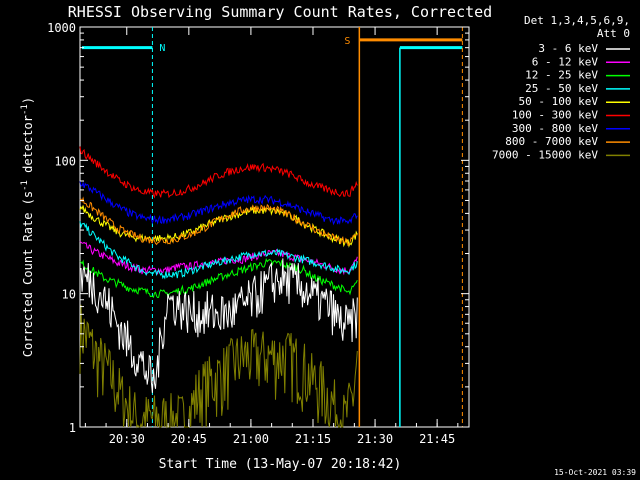 This screenshot has height=480, width=640. I want to click on y-axis-label-mid: detector, so click(28, 147).